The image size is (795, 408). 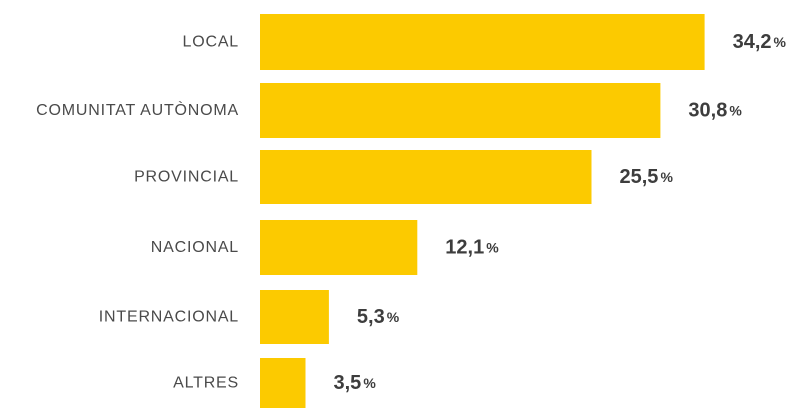 What do you see at coordinates (482, 42) in the screenshot?
I see `bar-local` at bounding box center [482, 42].